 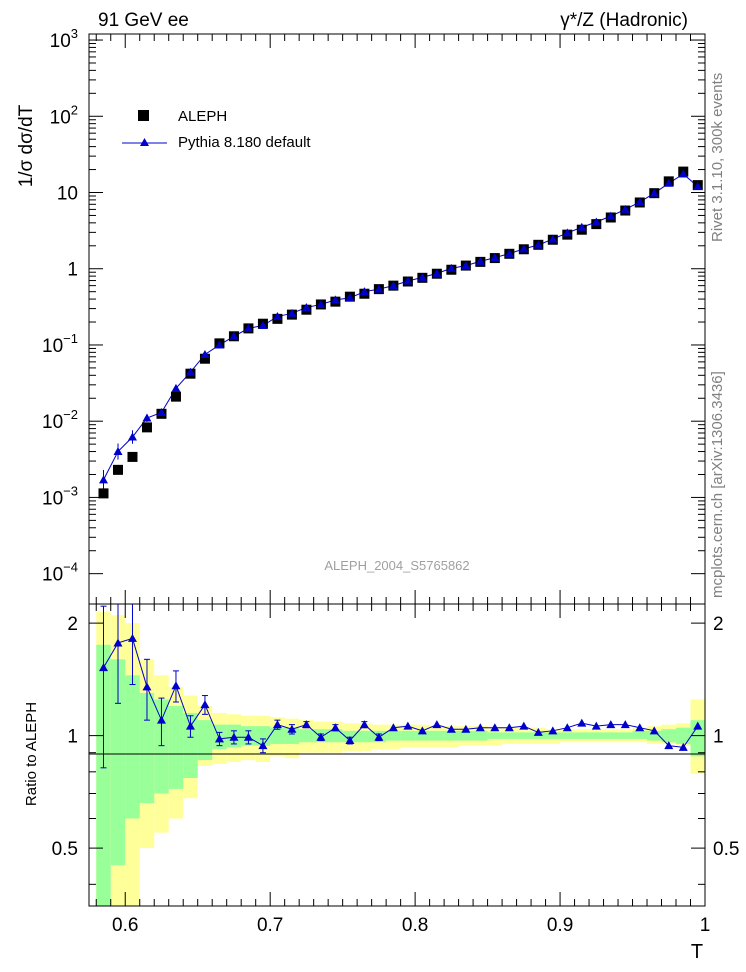 I want to click on ratio-x-tick-label: 0.8, so click(x=415, y=925).